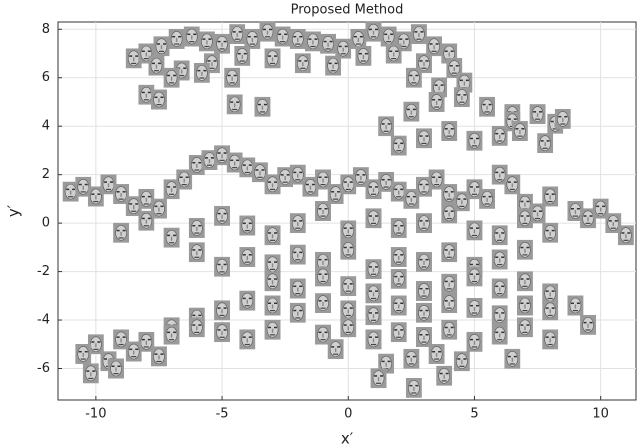 This screenshot has width=640, height=448. What do you see at coordinates (46, 223) in the screenshot?
I see `y-tick-label: 0` at bounding box center [46, 223].